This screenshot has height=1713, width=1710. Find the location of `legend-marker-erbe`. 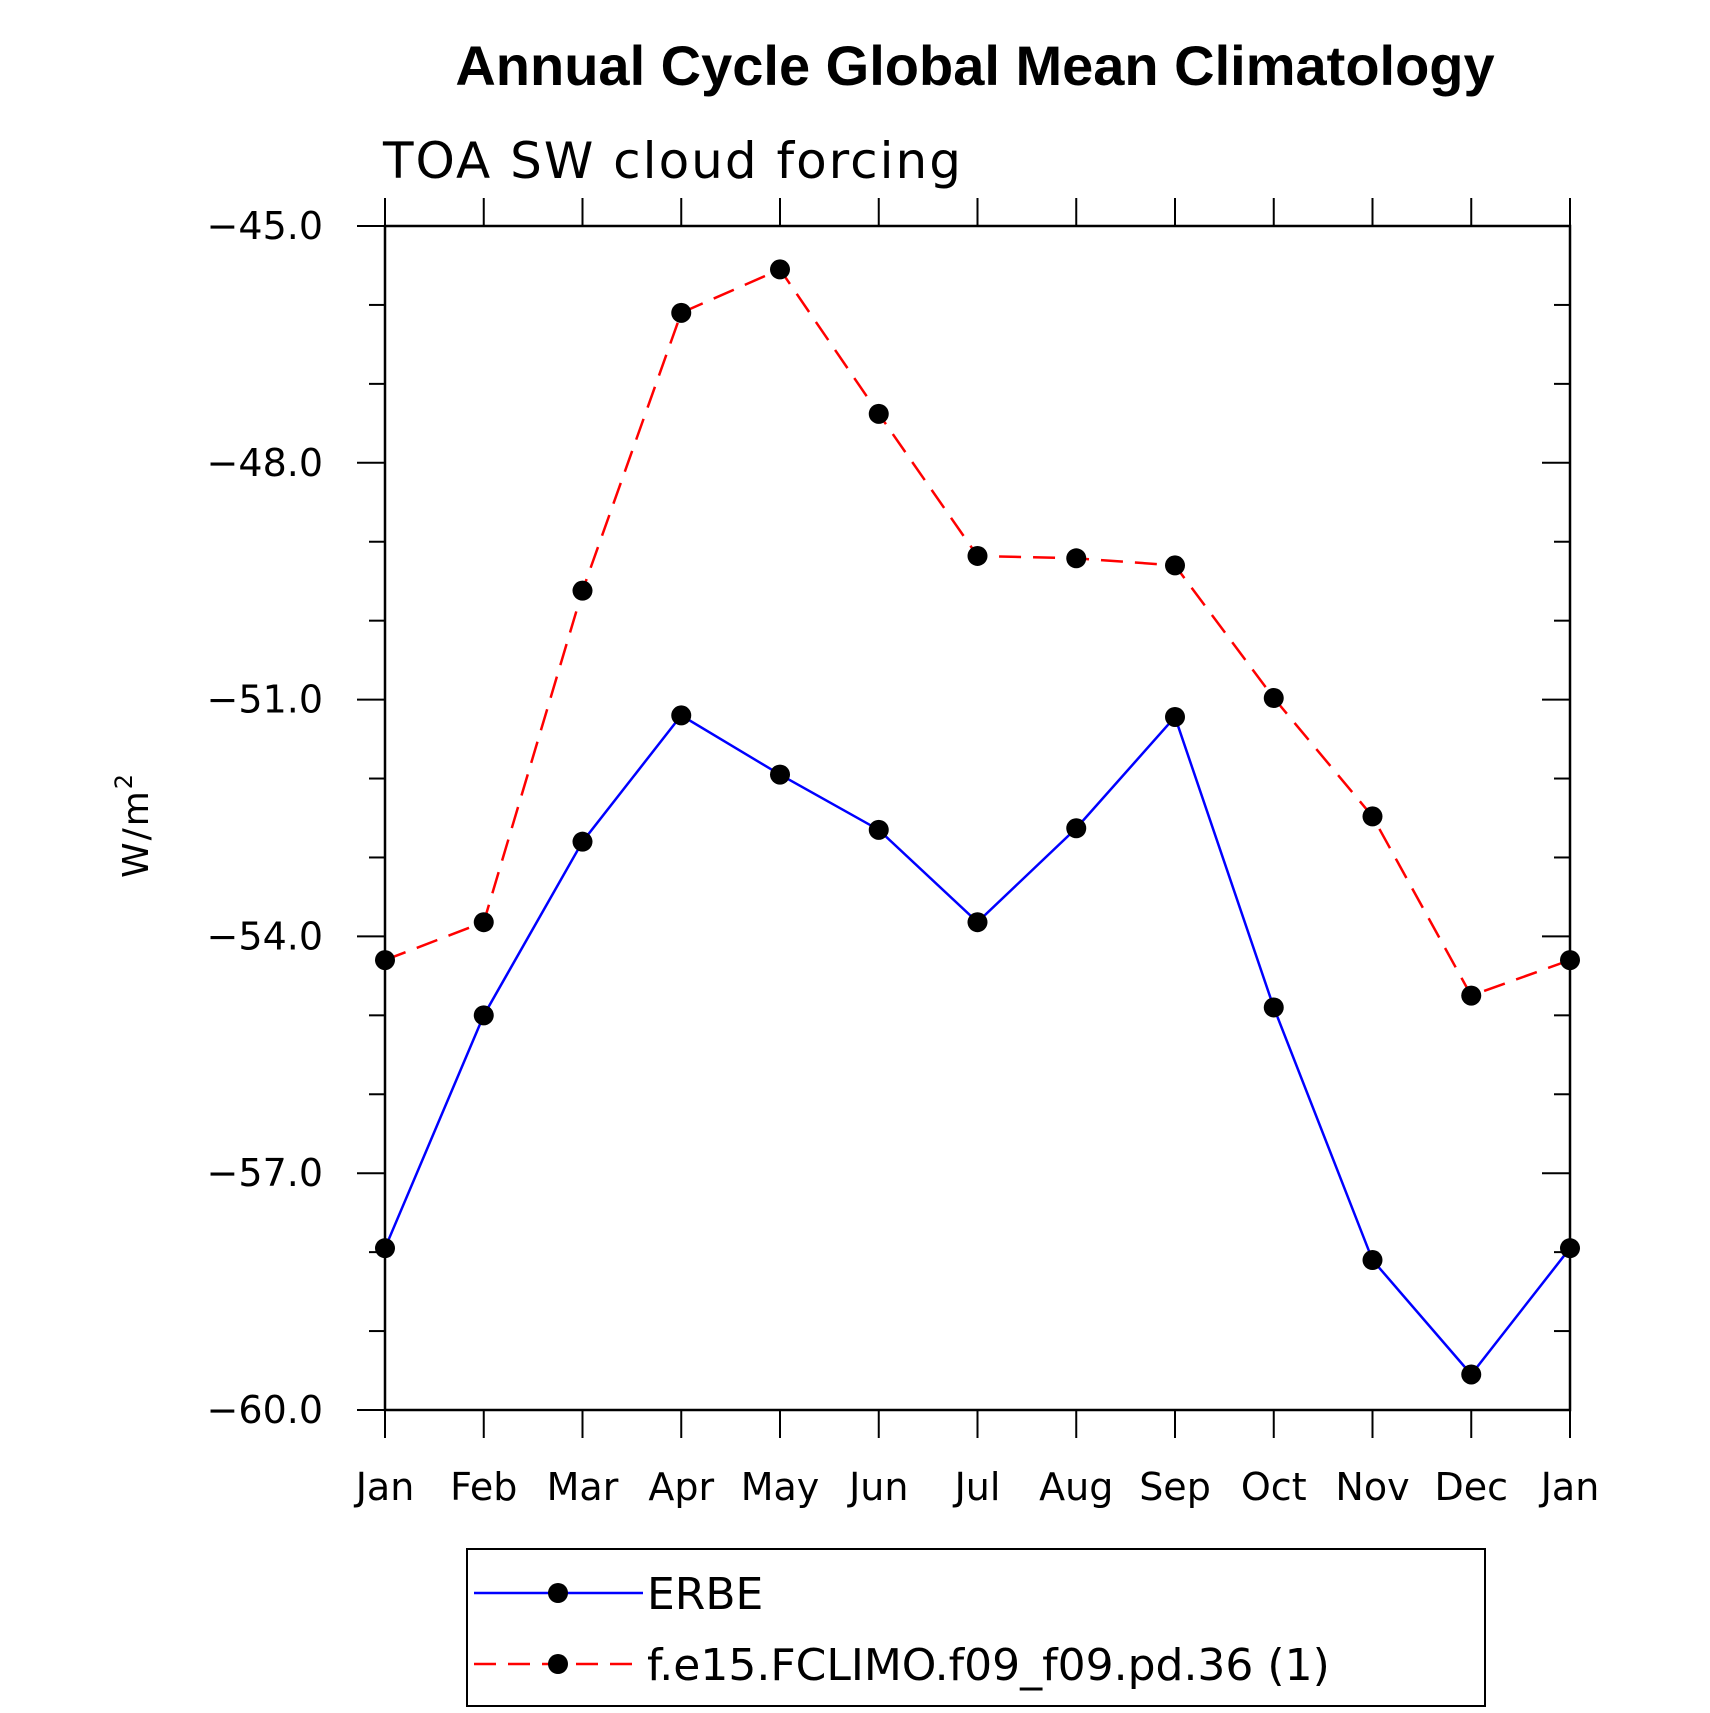

legend-marker-erbe is located at coordinates (558, 1593).